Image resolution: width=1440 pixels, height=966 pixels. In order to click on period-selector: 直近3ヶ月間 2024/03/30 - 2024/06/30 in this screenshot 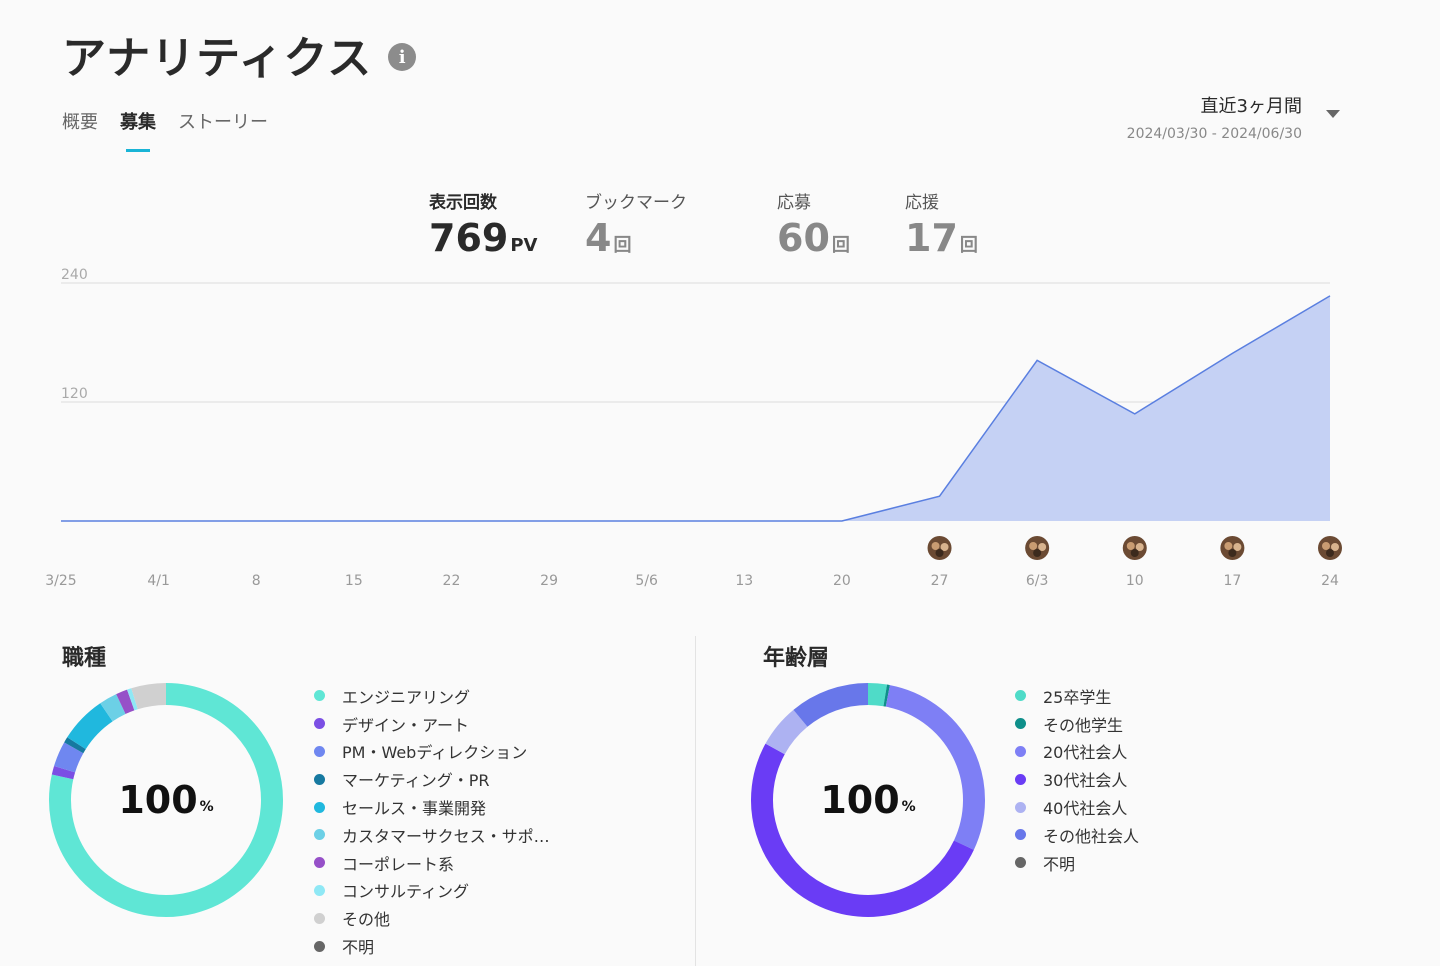, I will do `click(1233, 117)`.